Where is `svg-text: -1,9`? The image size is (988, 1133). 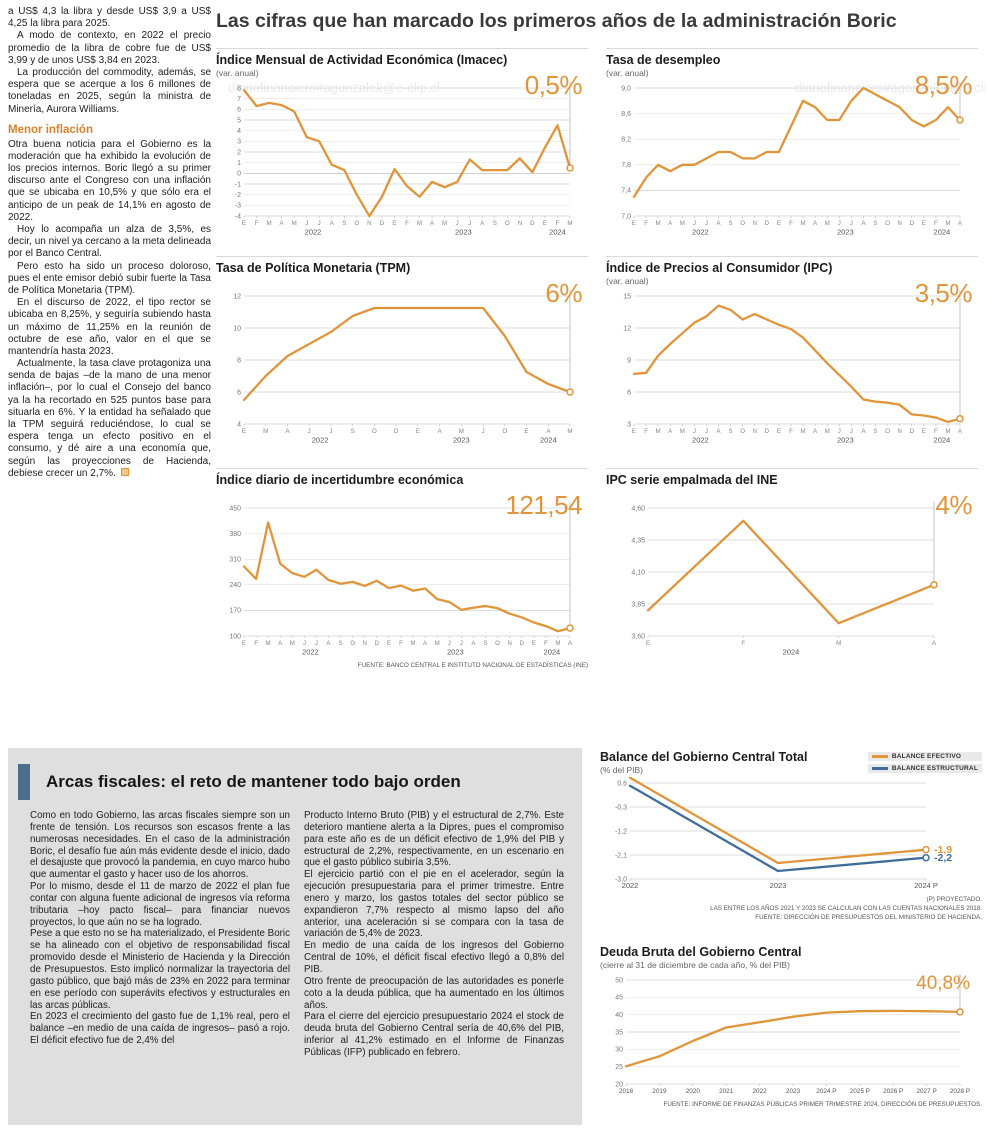 svg-text: -1,9 is located at coordinates (943, 850).